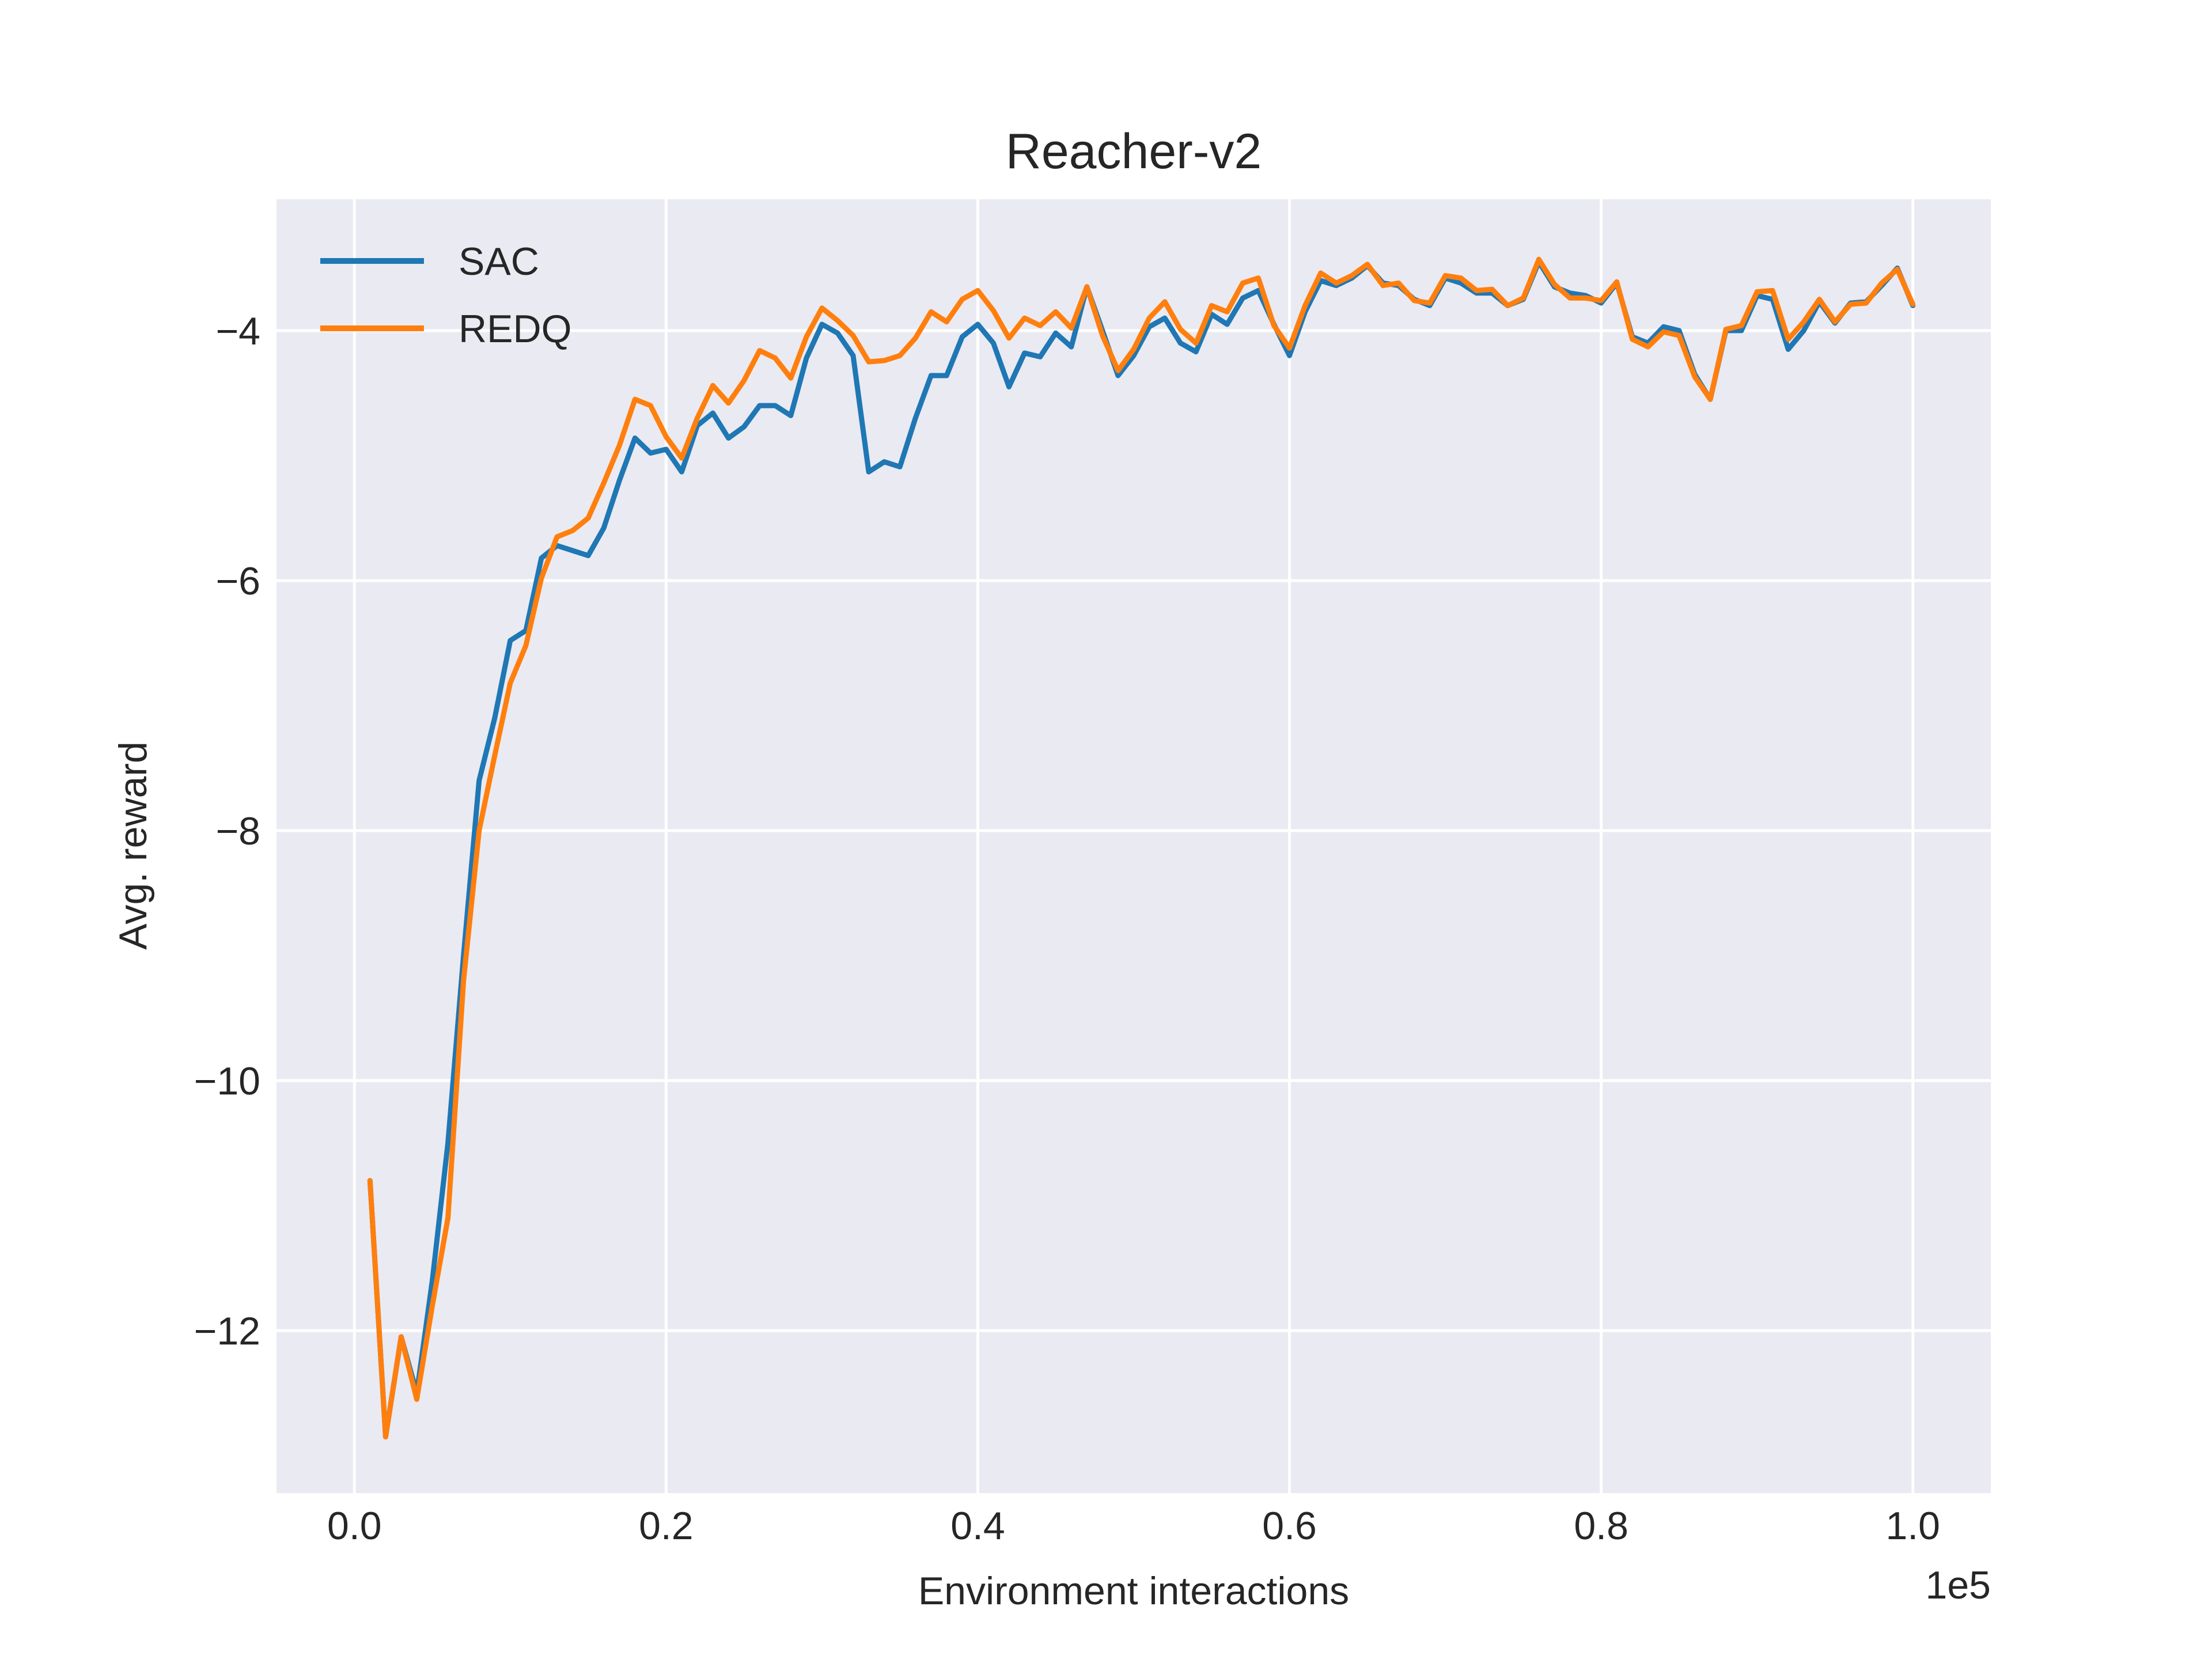 The image size is (2212, 1659). Describe the element at coordinates (354, 1526) in the screenshot. I see `x-tick-label: 0.0` at that location.